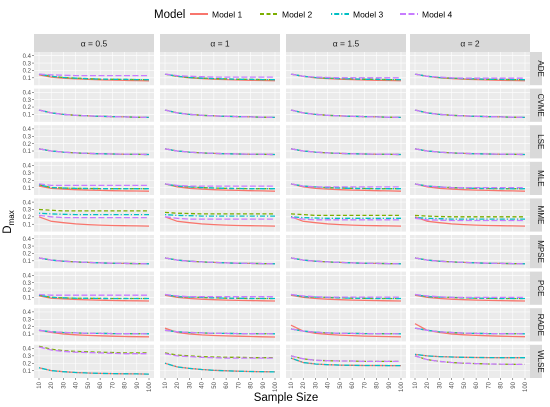  Describe the element at coordinates (365, 384) in the screenshot. I see `x-tick-label: 70` at that location.